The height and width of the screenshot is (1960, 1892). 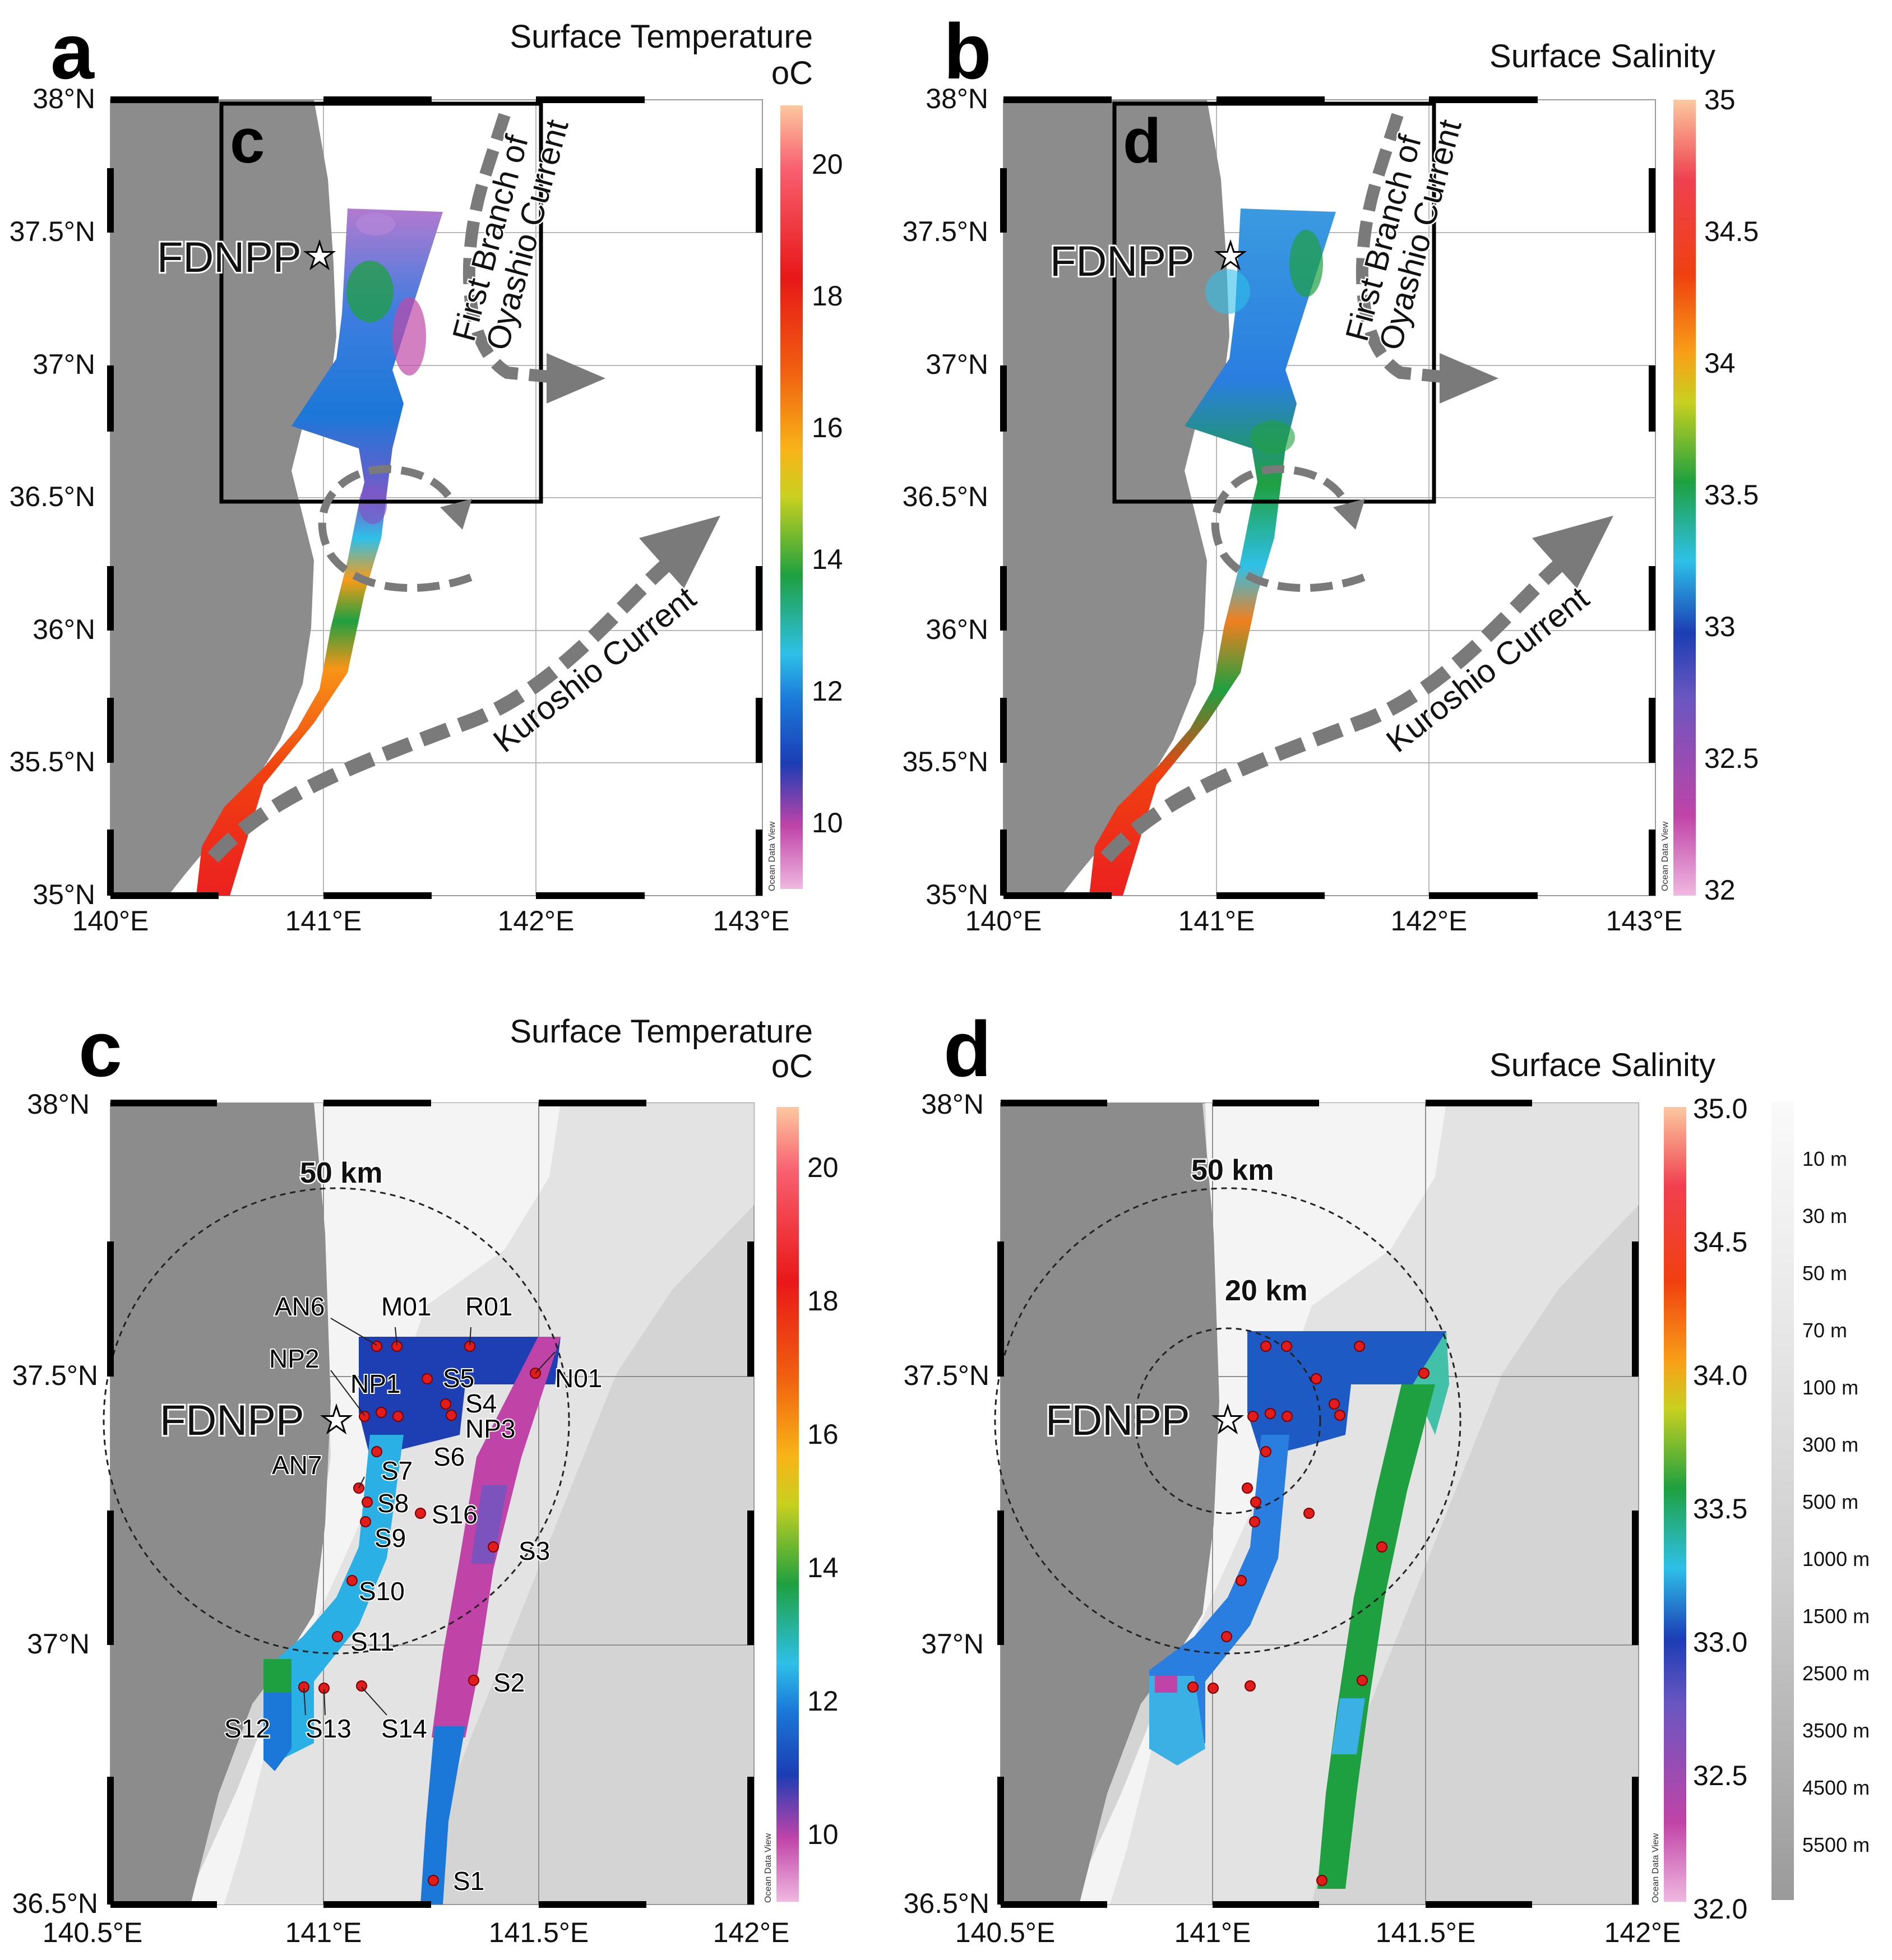 I want to click on colorbar-tick: 33, so click(x=1720, y=626).